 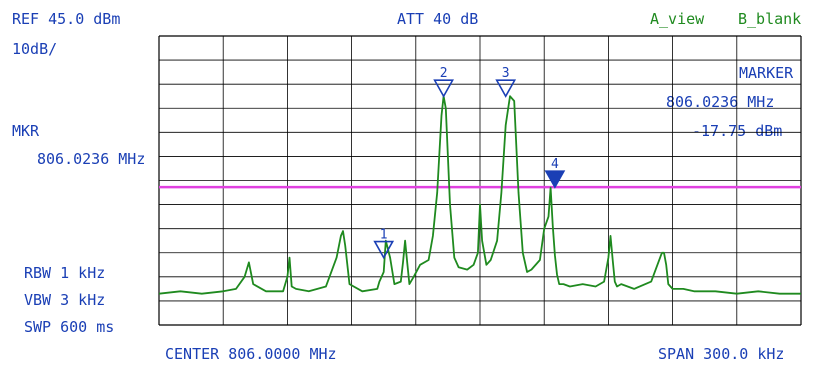 I want to click on marker-4: 4, so click(x=555, y=173).